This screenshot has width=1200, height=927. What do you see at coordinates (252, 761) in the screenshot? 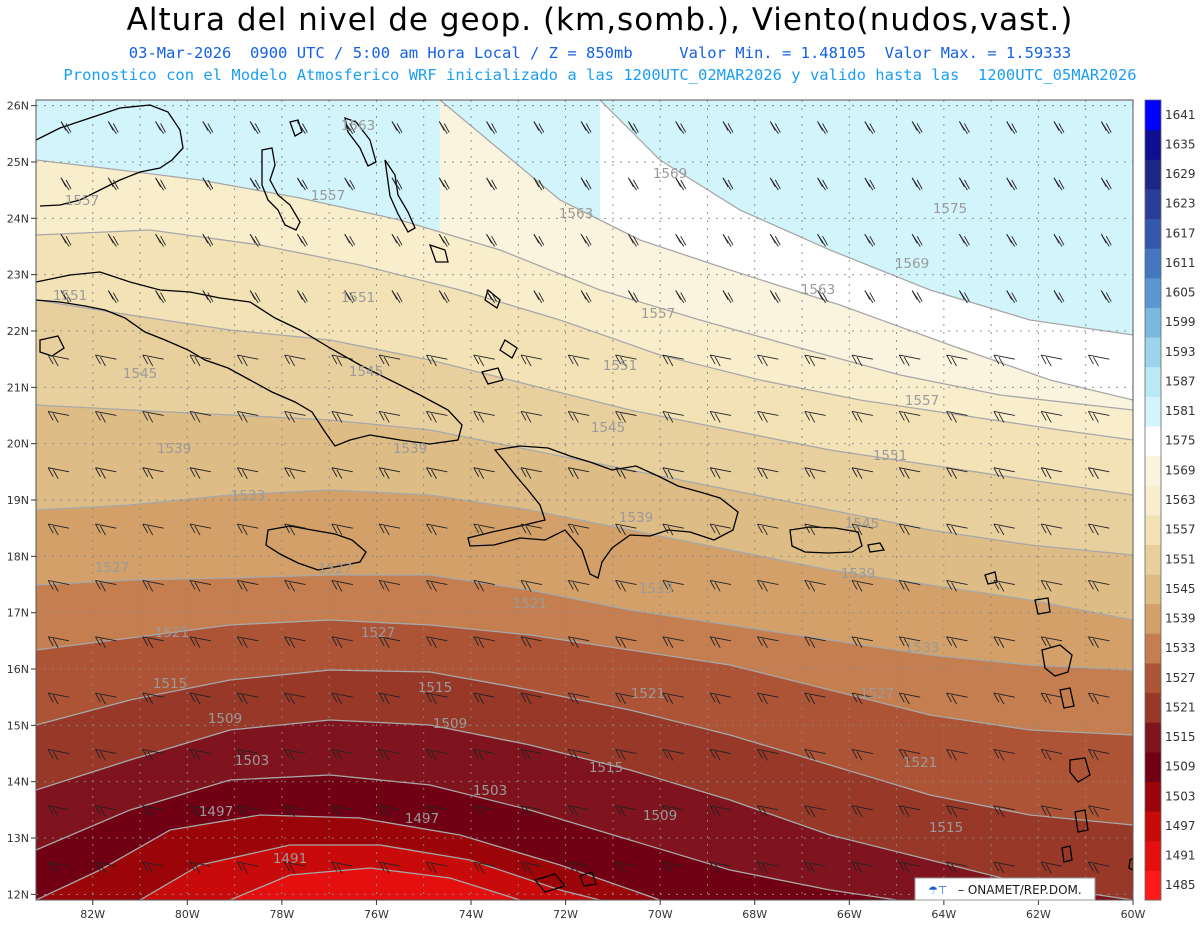
I see `contour-label: 1503` at bounding box center [252, 761].